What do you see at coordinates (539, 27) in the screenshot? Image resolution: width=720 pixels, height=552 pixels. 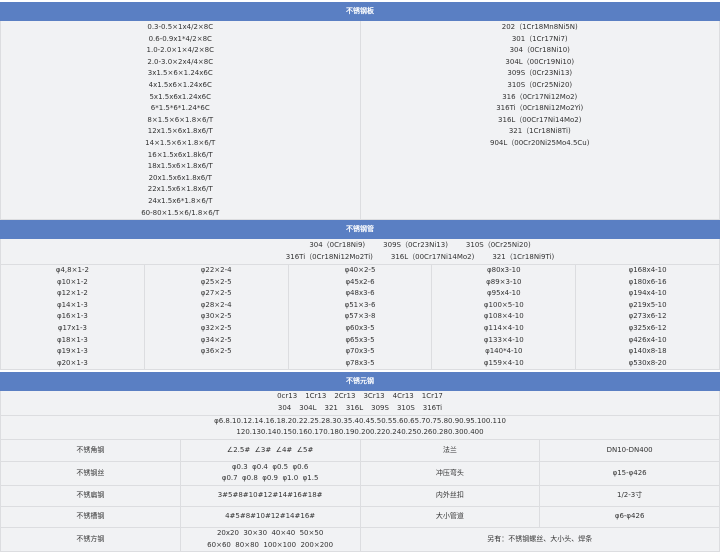 I see `spec-item: 202（1Cr18Mn8Ni5N)` at bounding box center [539, 27].